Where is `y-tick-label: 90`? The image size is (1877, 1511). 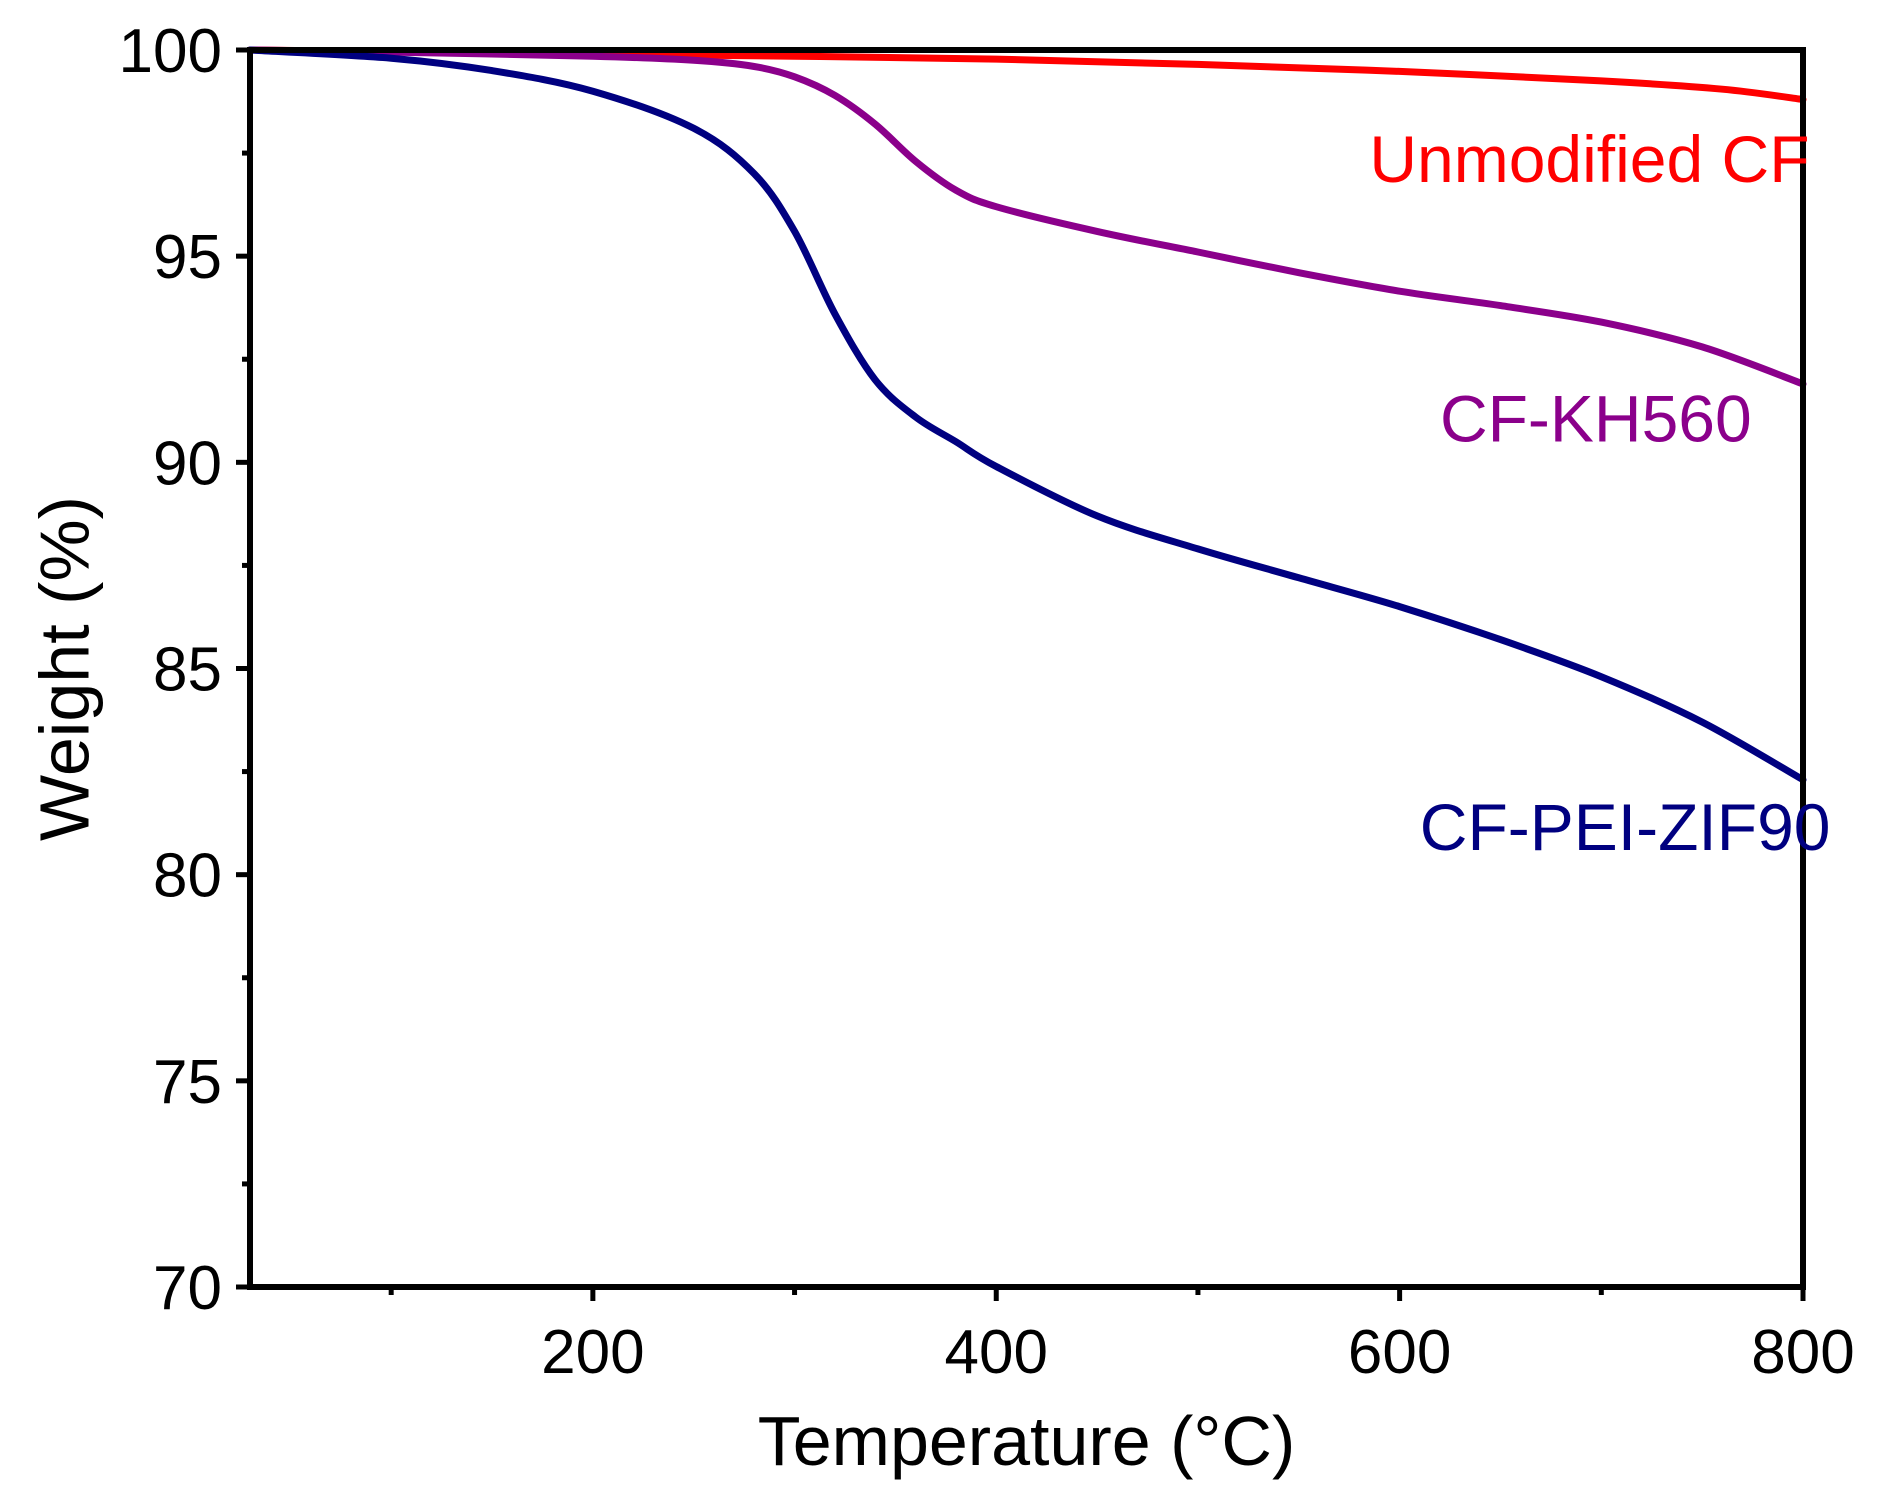
y-tick-label: 90 is located at coordinates (187, 463).